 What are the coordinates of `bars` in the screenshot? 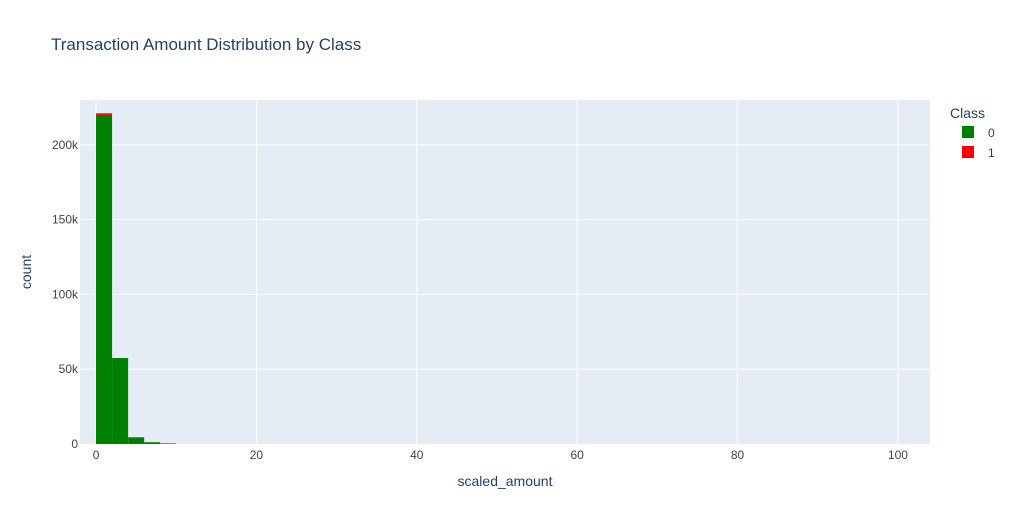 It's located at (136, 279).